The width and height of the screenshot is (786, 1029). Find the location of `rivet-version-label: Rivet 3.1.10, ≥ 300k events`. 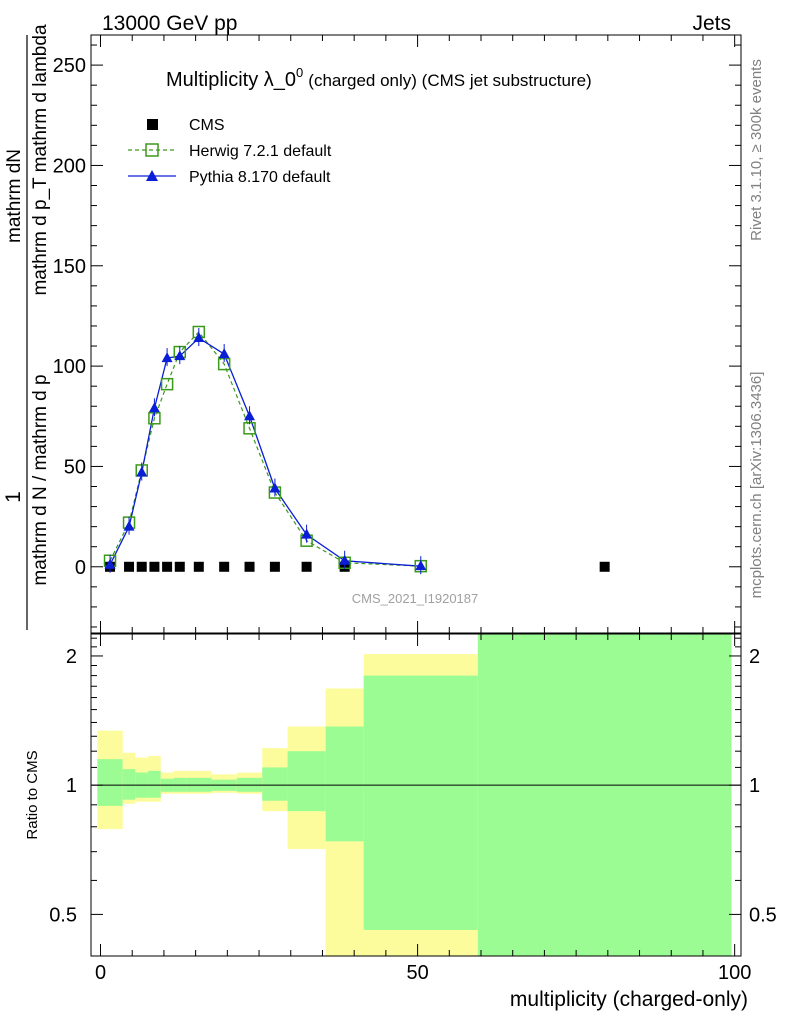

rivet-version-label: Rivet 3.1.10, ≥ 300k events is located at coordinates (756, 150).